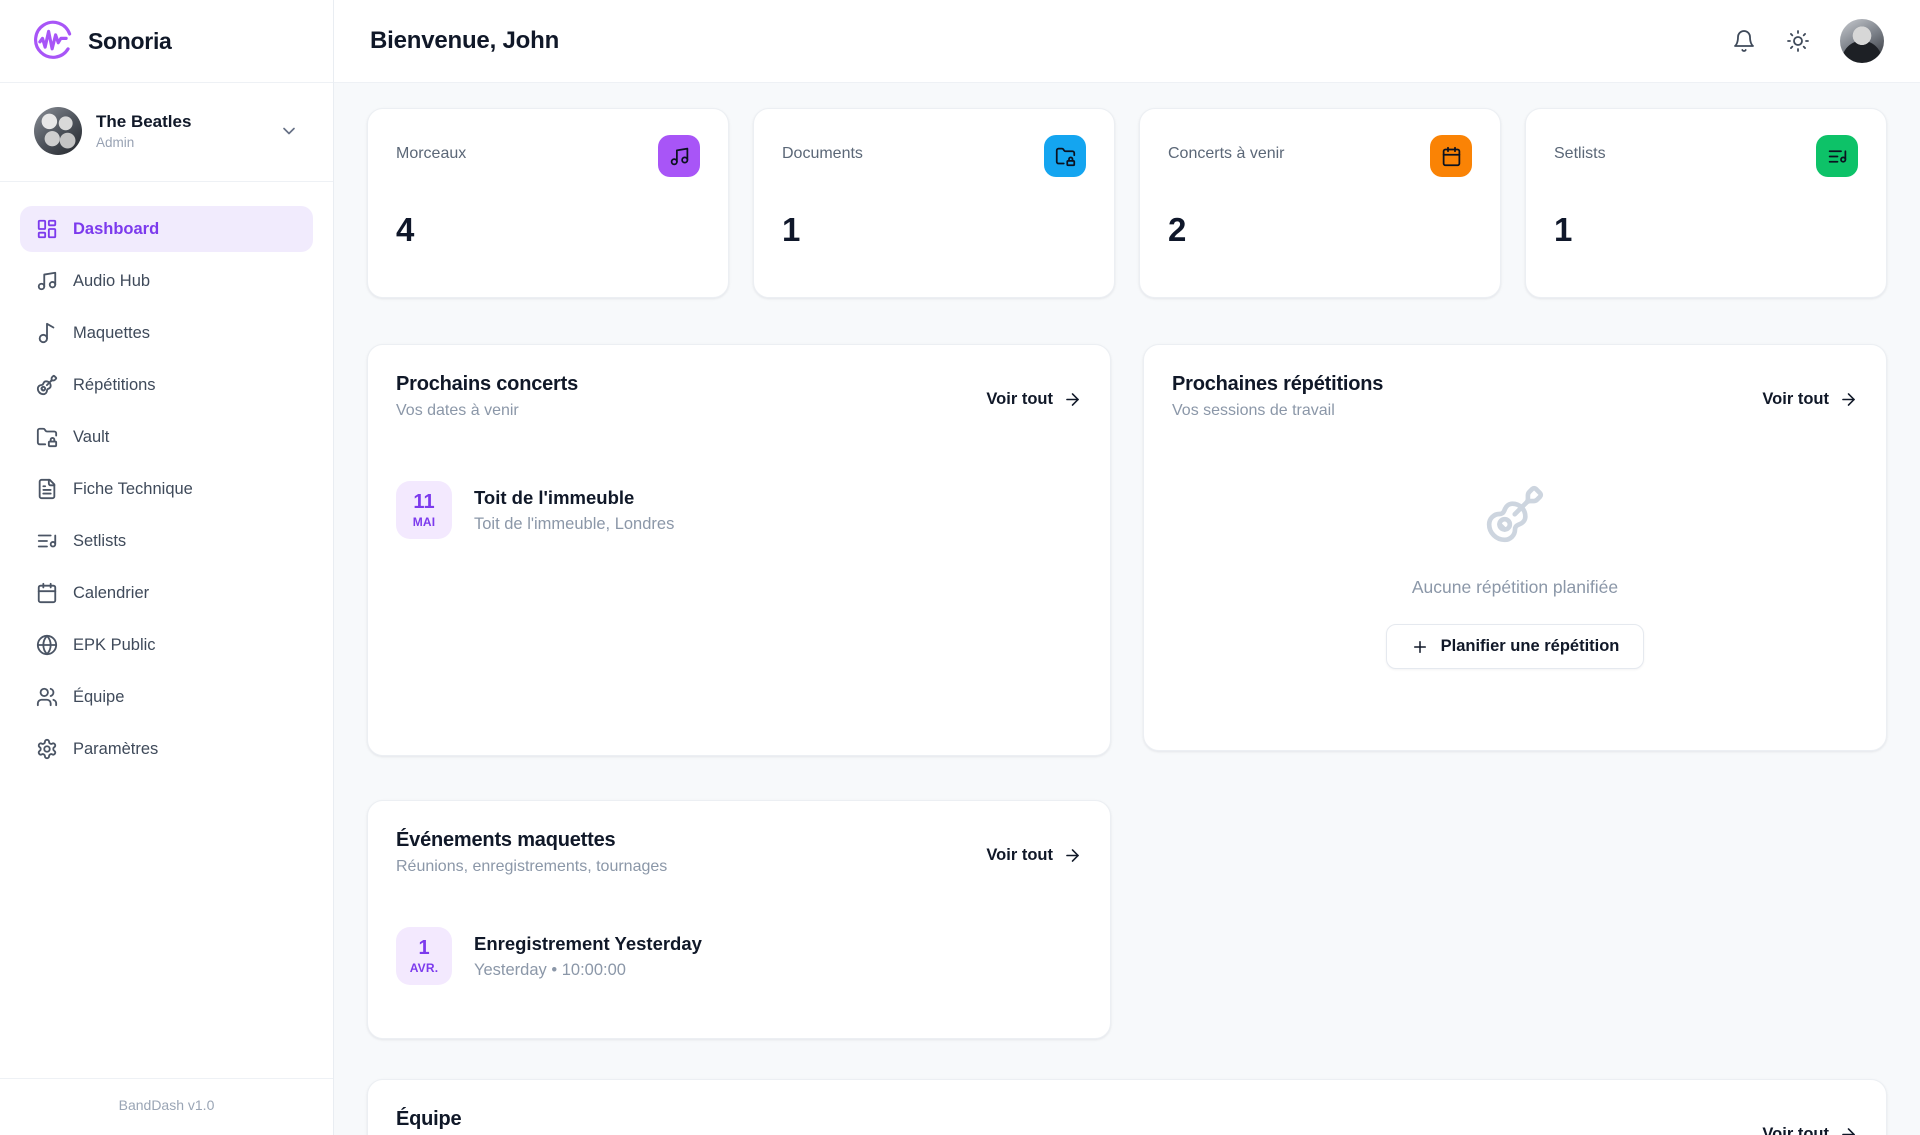 This screenshot has height=1135, width=1920. Describe the element at coordinates (424, 948) in the screenshot. I see `event-day: 1` at that location.